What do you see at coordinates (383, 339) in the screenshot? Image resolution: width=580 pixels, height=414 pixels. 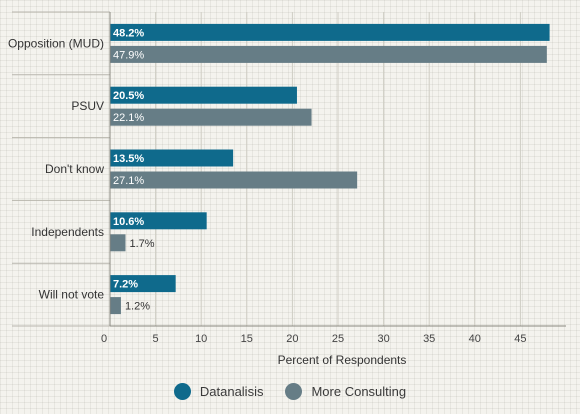 I see `x-tick-label: 30` at bounding box center [383, 339].